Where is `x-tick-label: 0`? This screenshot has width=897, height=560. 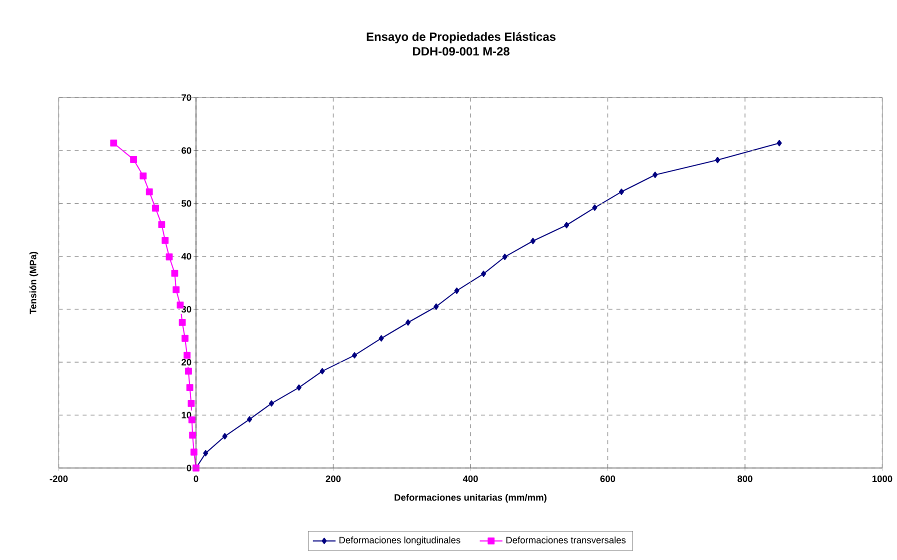 x-tick-label: 0 is located at coordinates (196, 479).